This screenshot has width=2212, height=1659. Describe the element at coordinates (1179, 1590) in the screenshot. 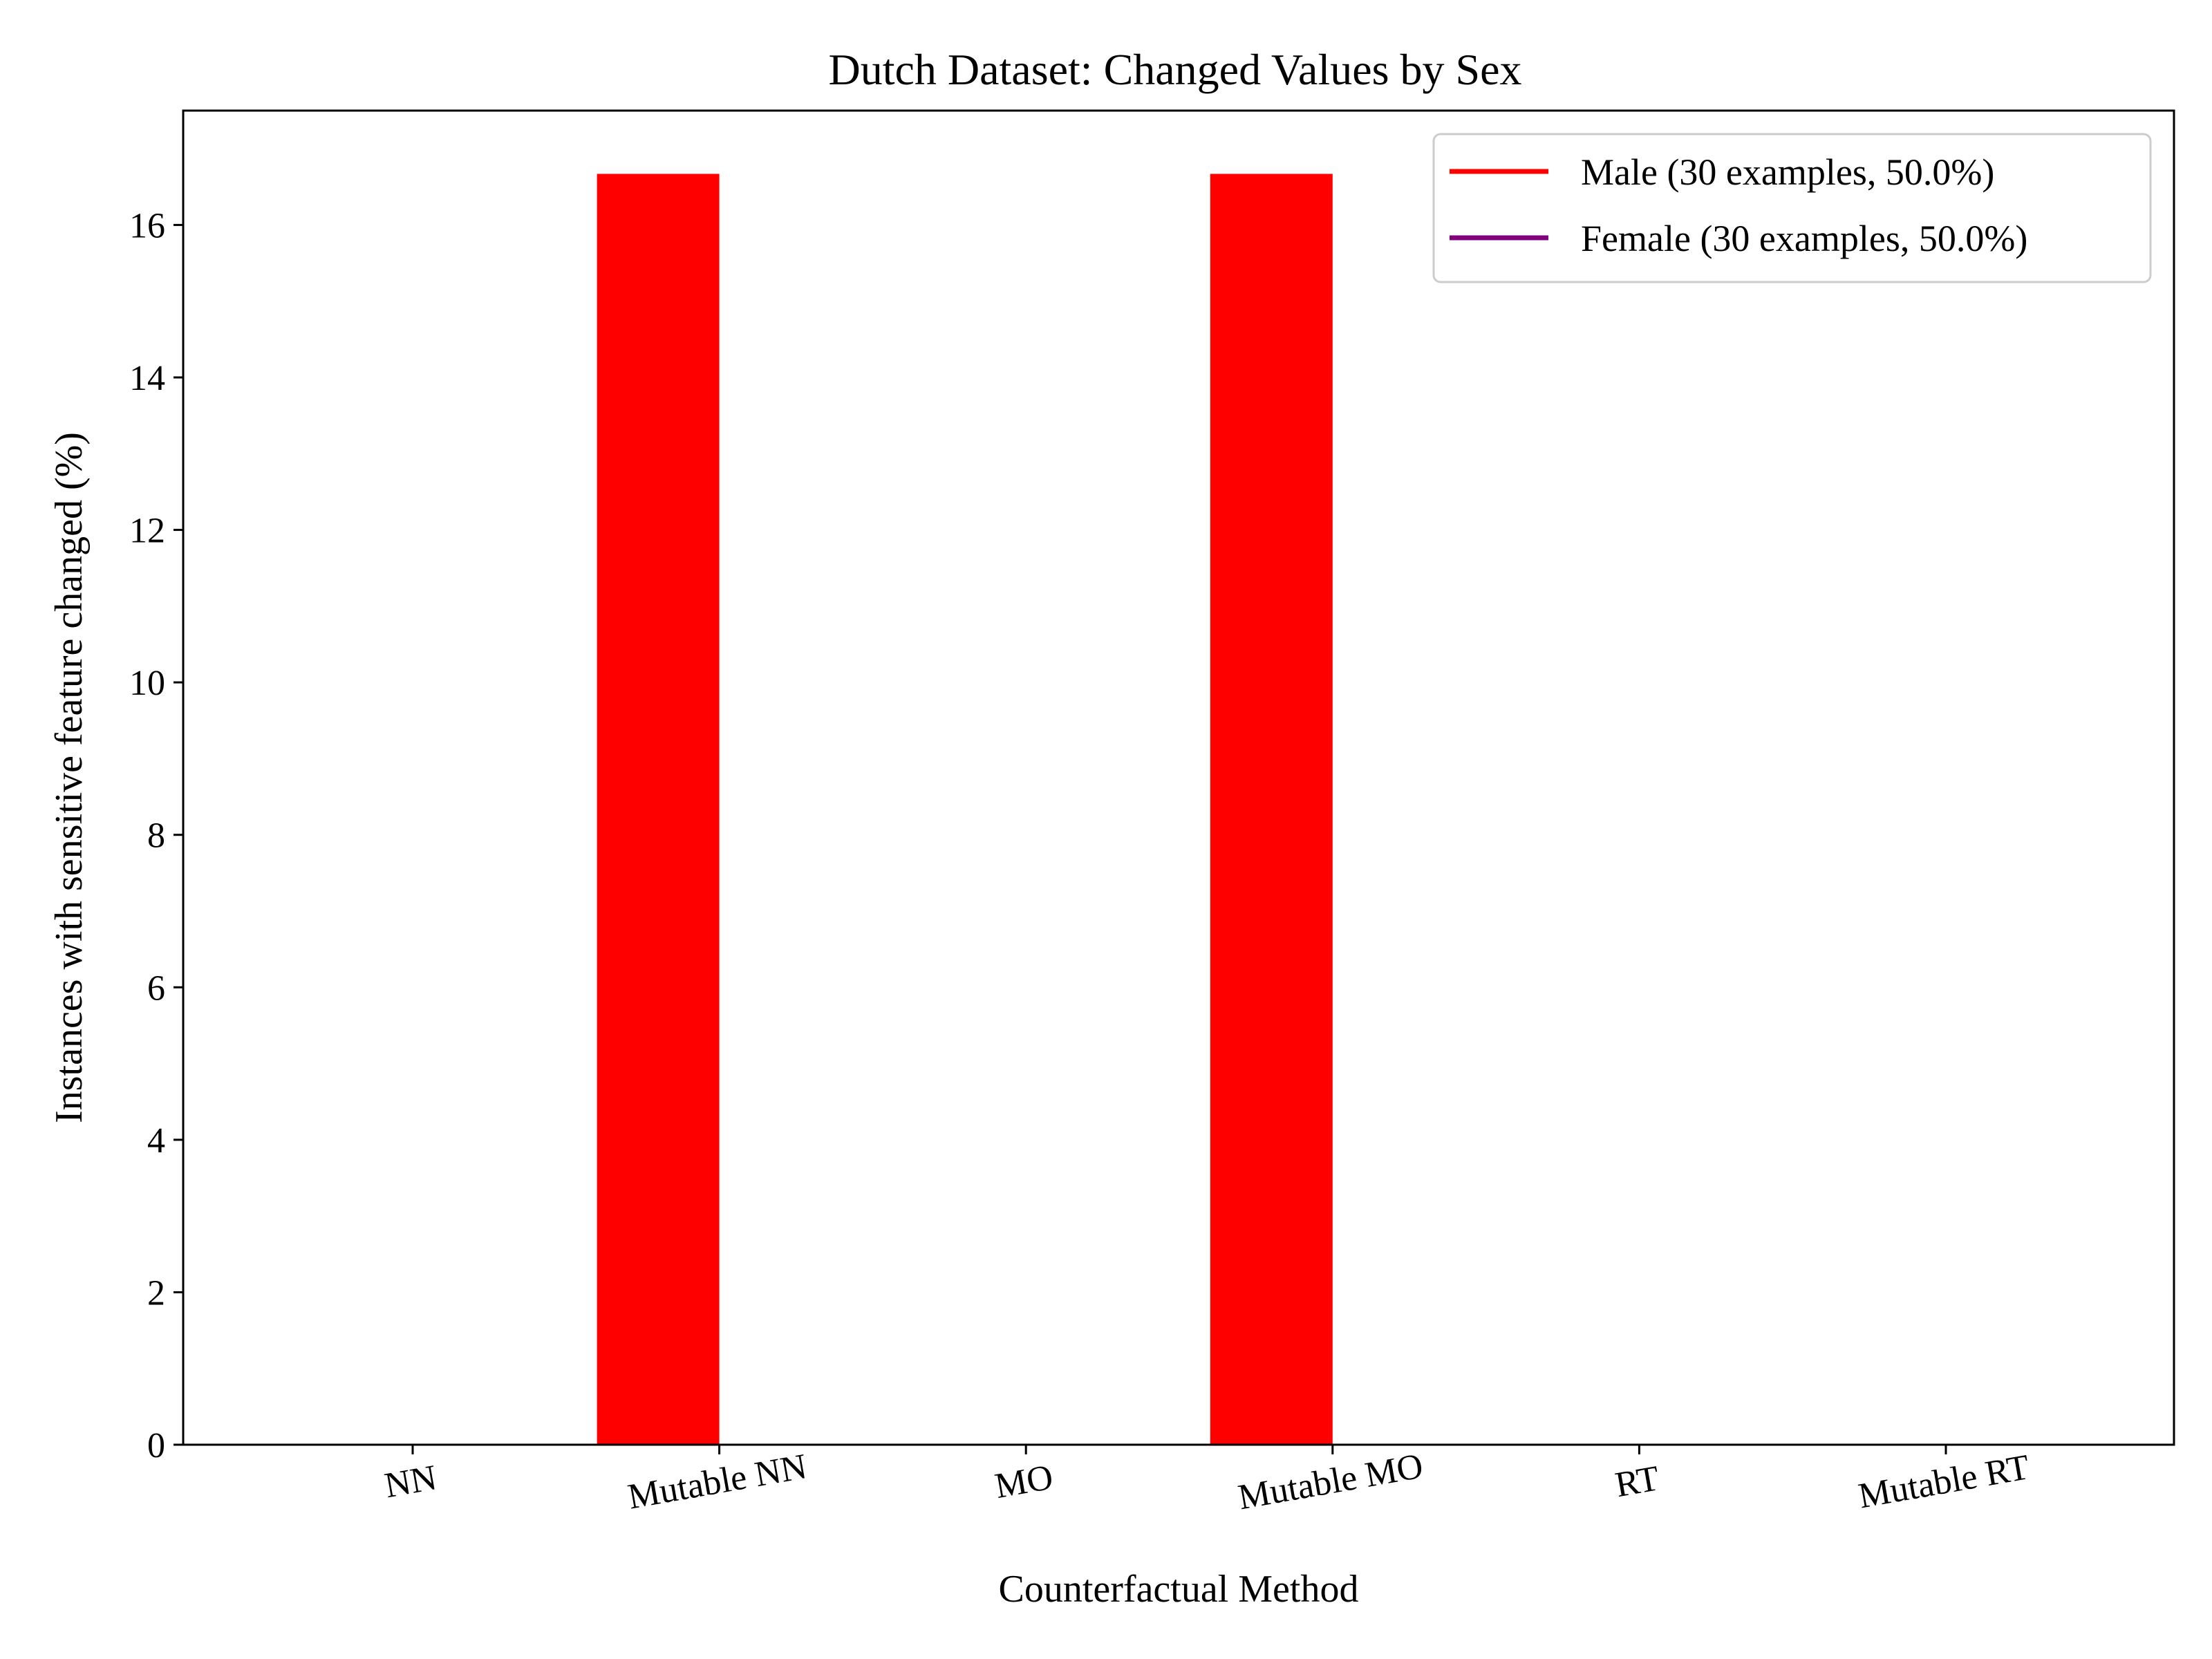

I see `x-axis-label: Counterfactual Method` at that location.